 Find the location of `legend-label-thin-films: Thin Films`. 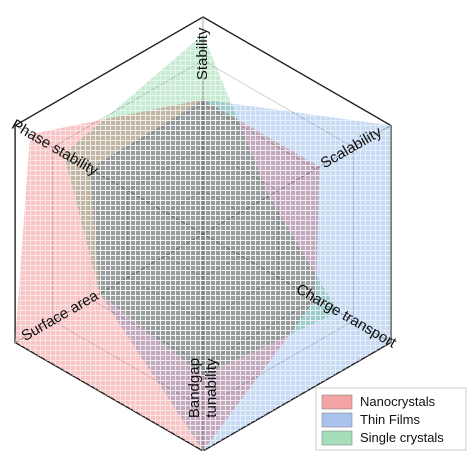

legend-label-thin-films: Thin Films is located at coordinates (390, 419).